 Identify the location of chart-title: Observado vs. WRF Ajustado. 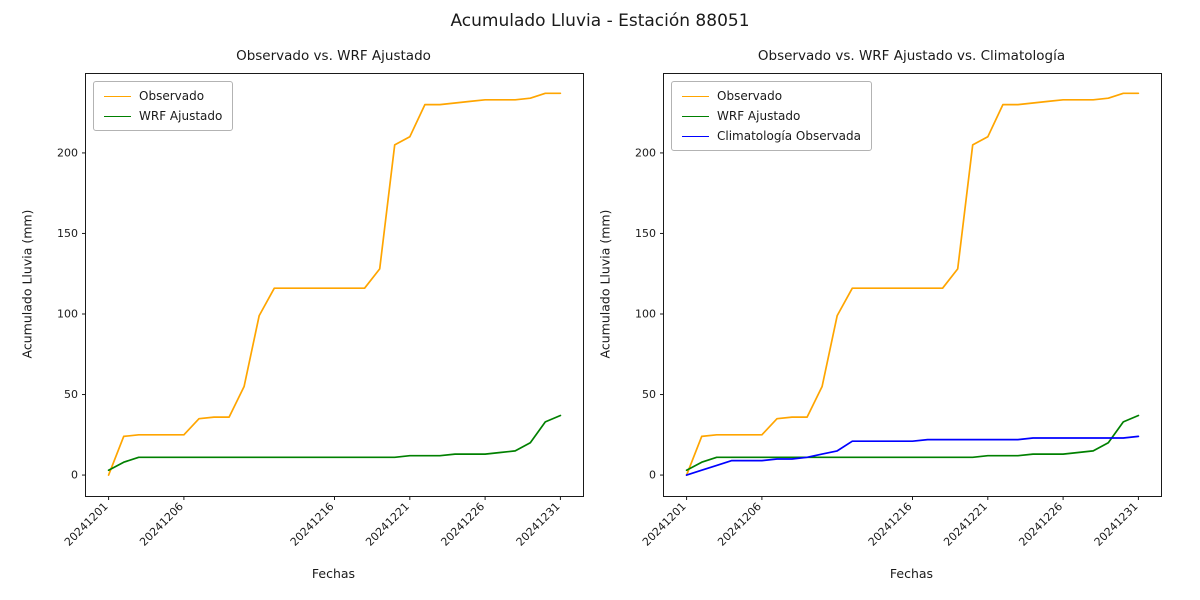
(333, 56).